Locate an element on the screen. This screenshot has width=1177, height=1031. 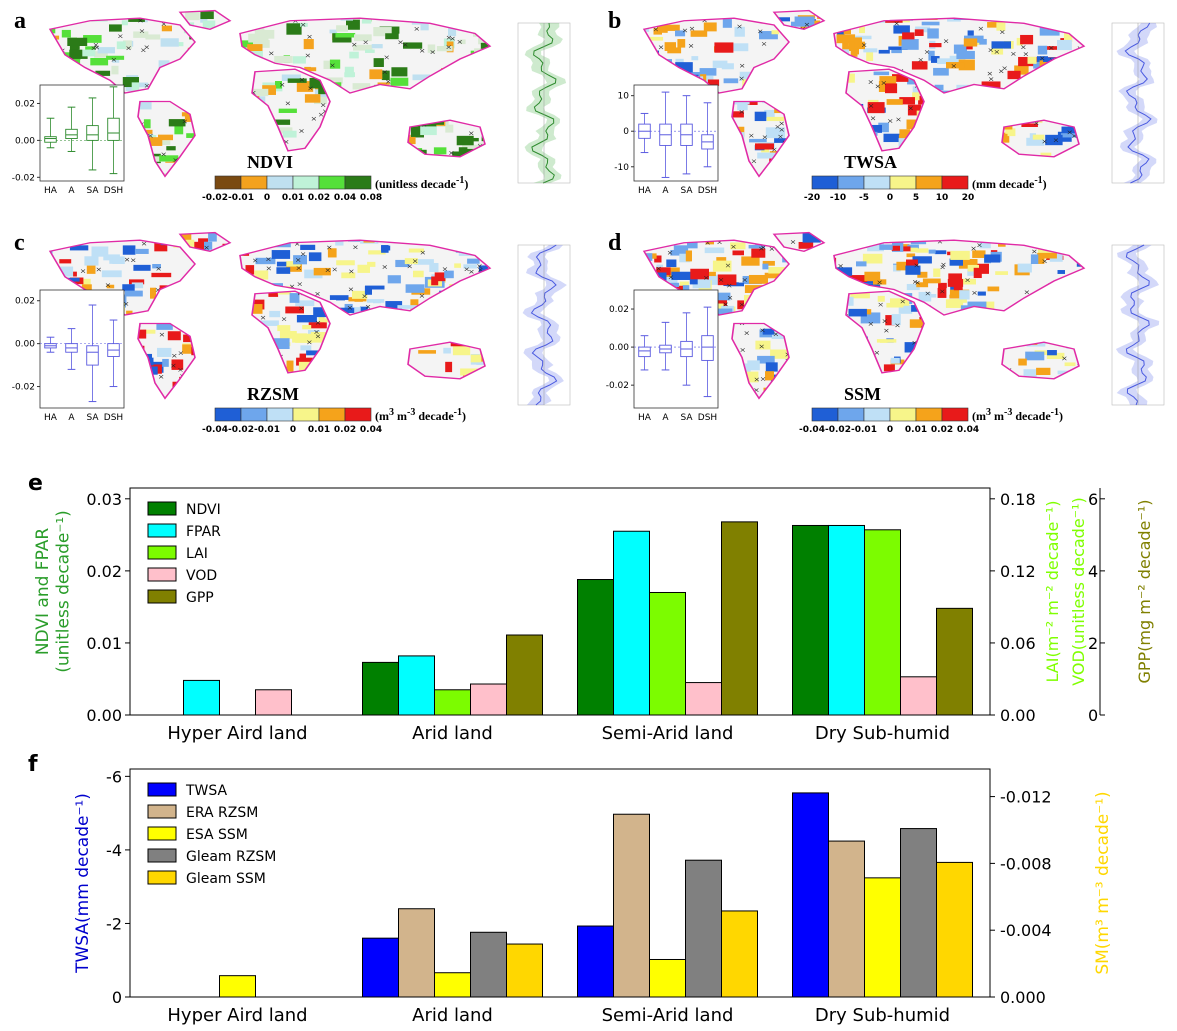
panel-label: f is located at coordinates (33, 764).